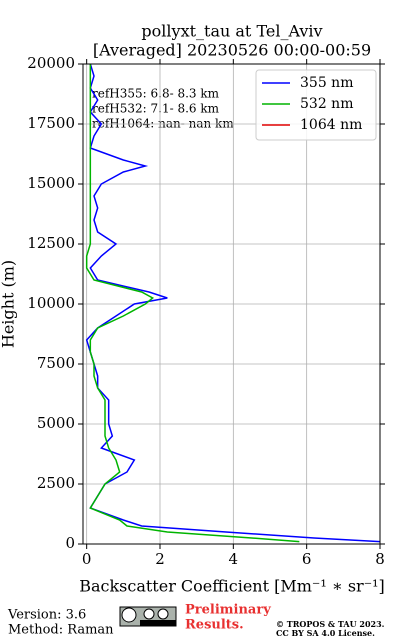 The image size is (400, 640). I want to click on x-tick-label: 0, so click(87, 559).